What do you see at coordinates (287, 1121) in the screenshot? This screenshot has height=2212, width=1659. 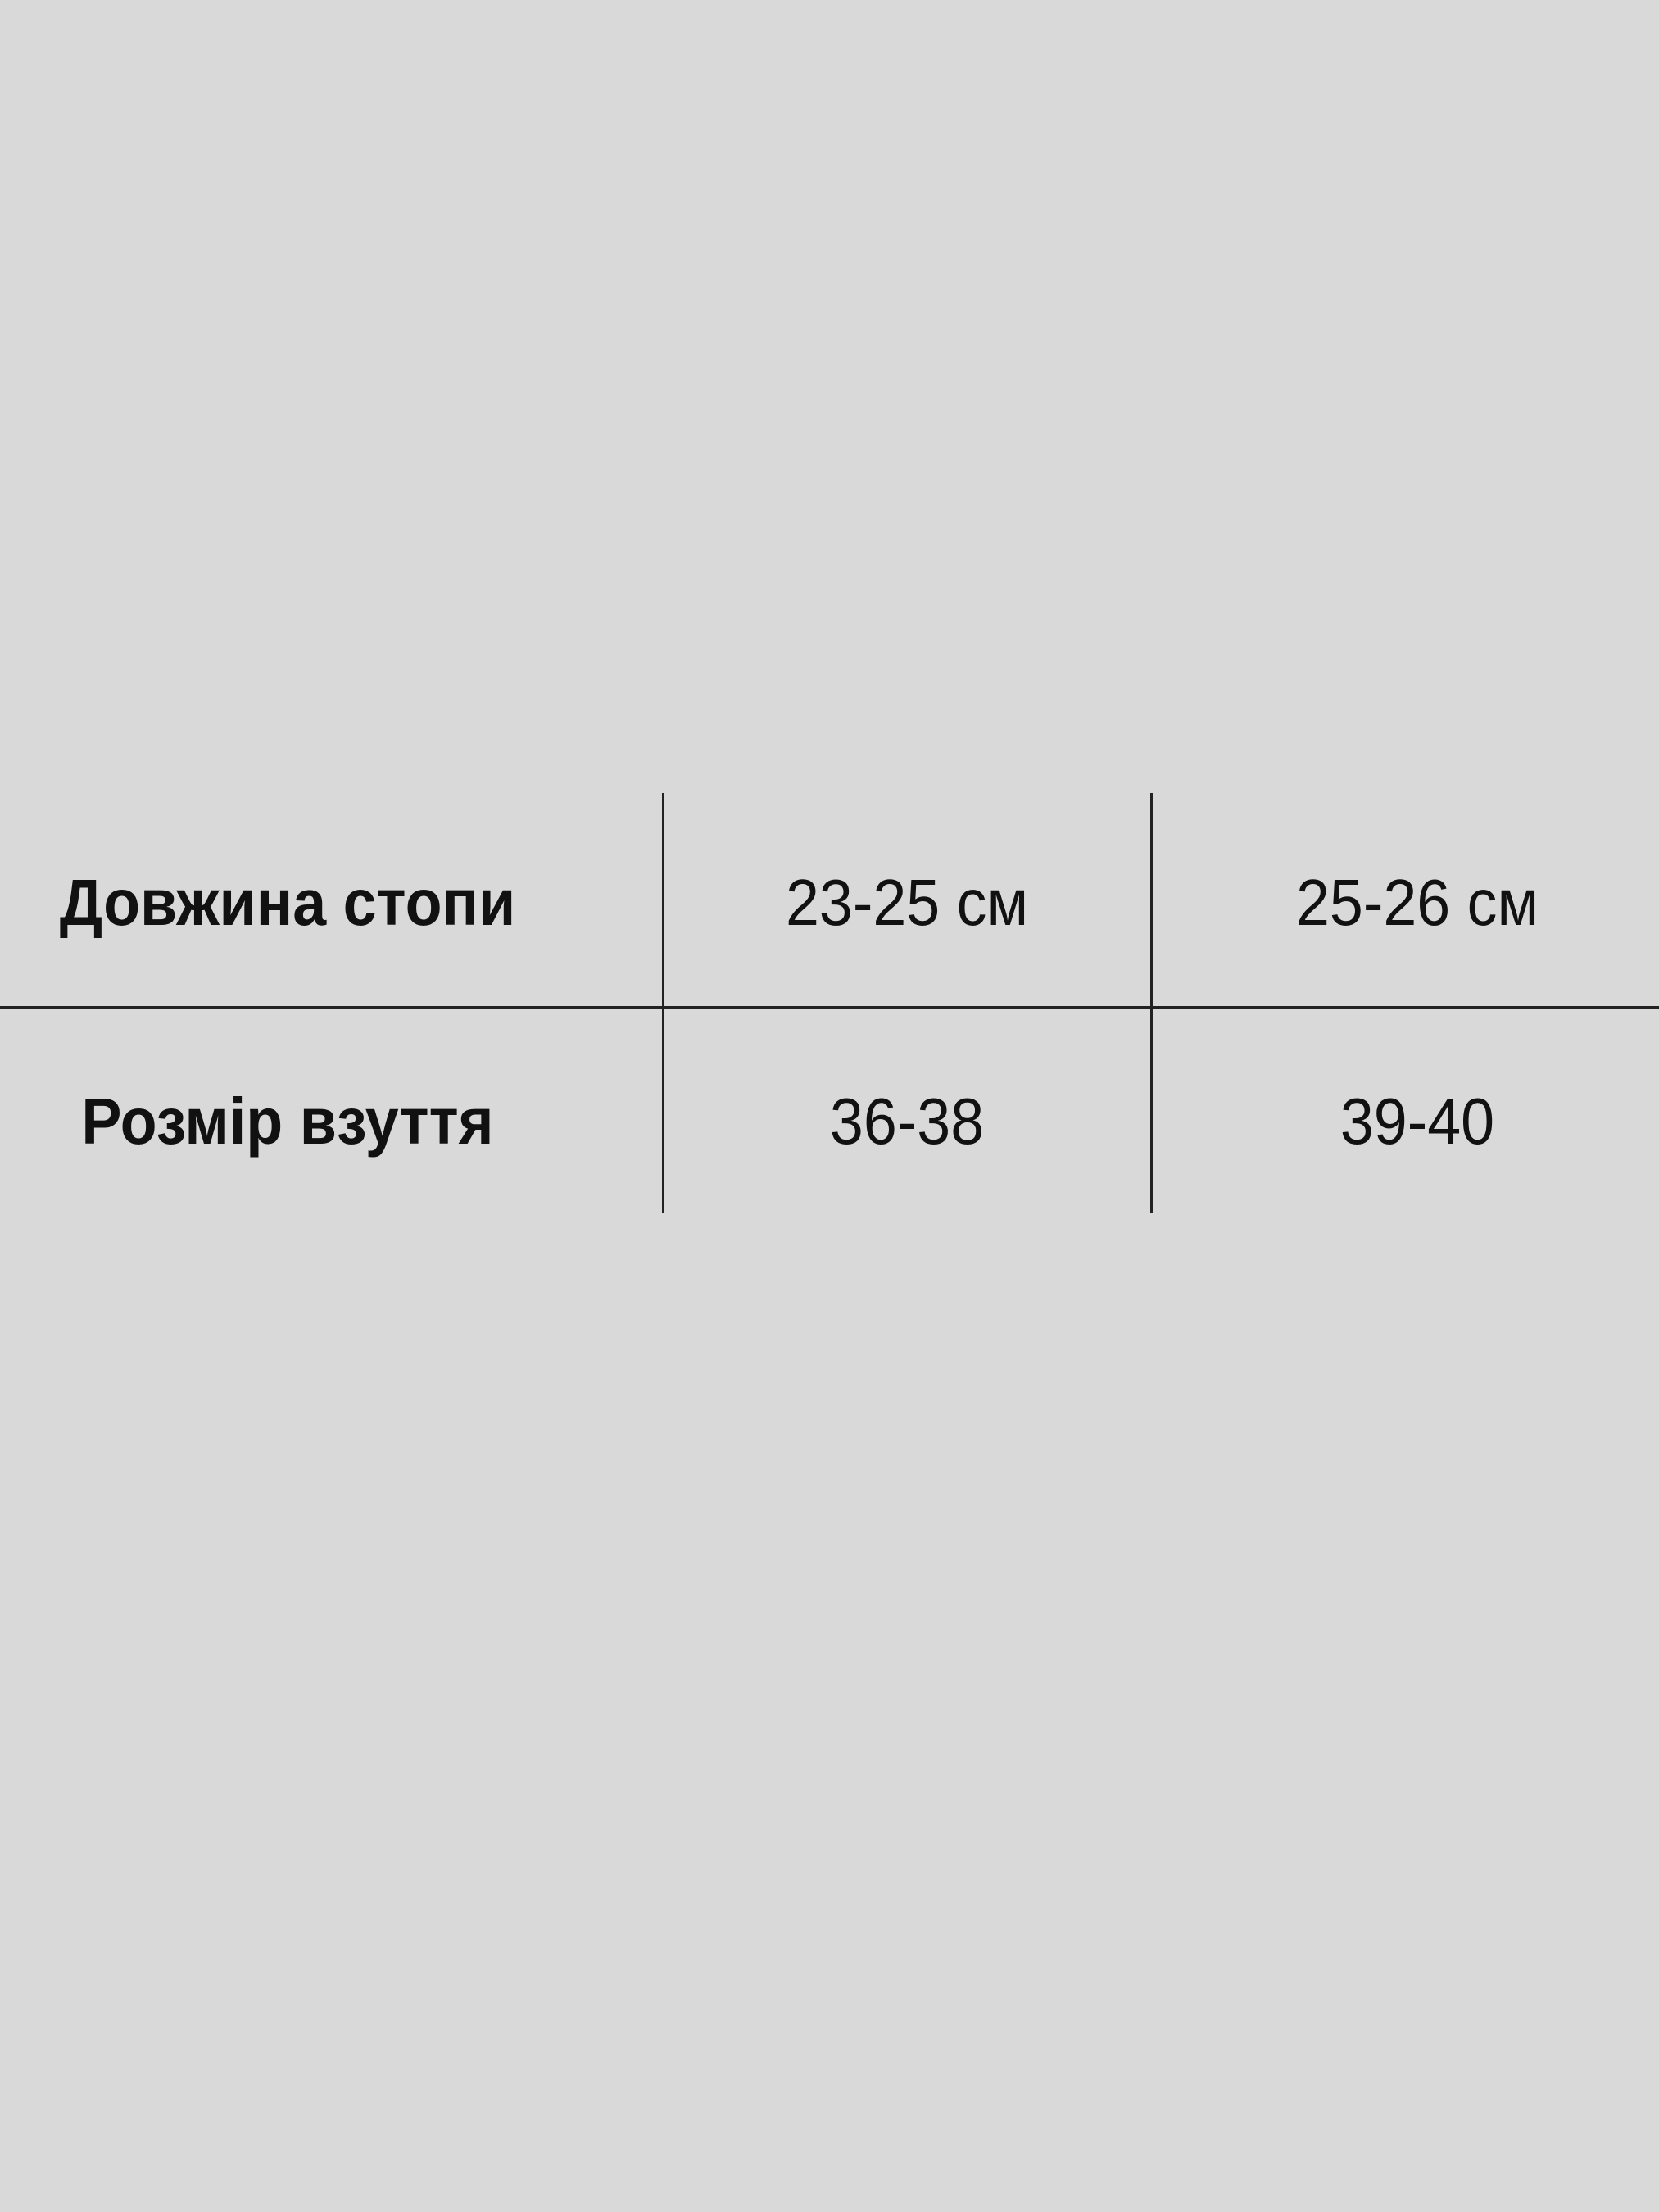 I see `row-label-shoe-size: Розмір взуття` at bounding box center [287, 1121].